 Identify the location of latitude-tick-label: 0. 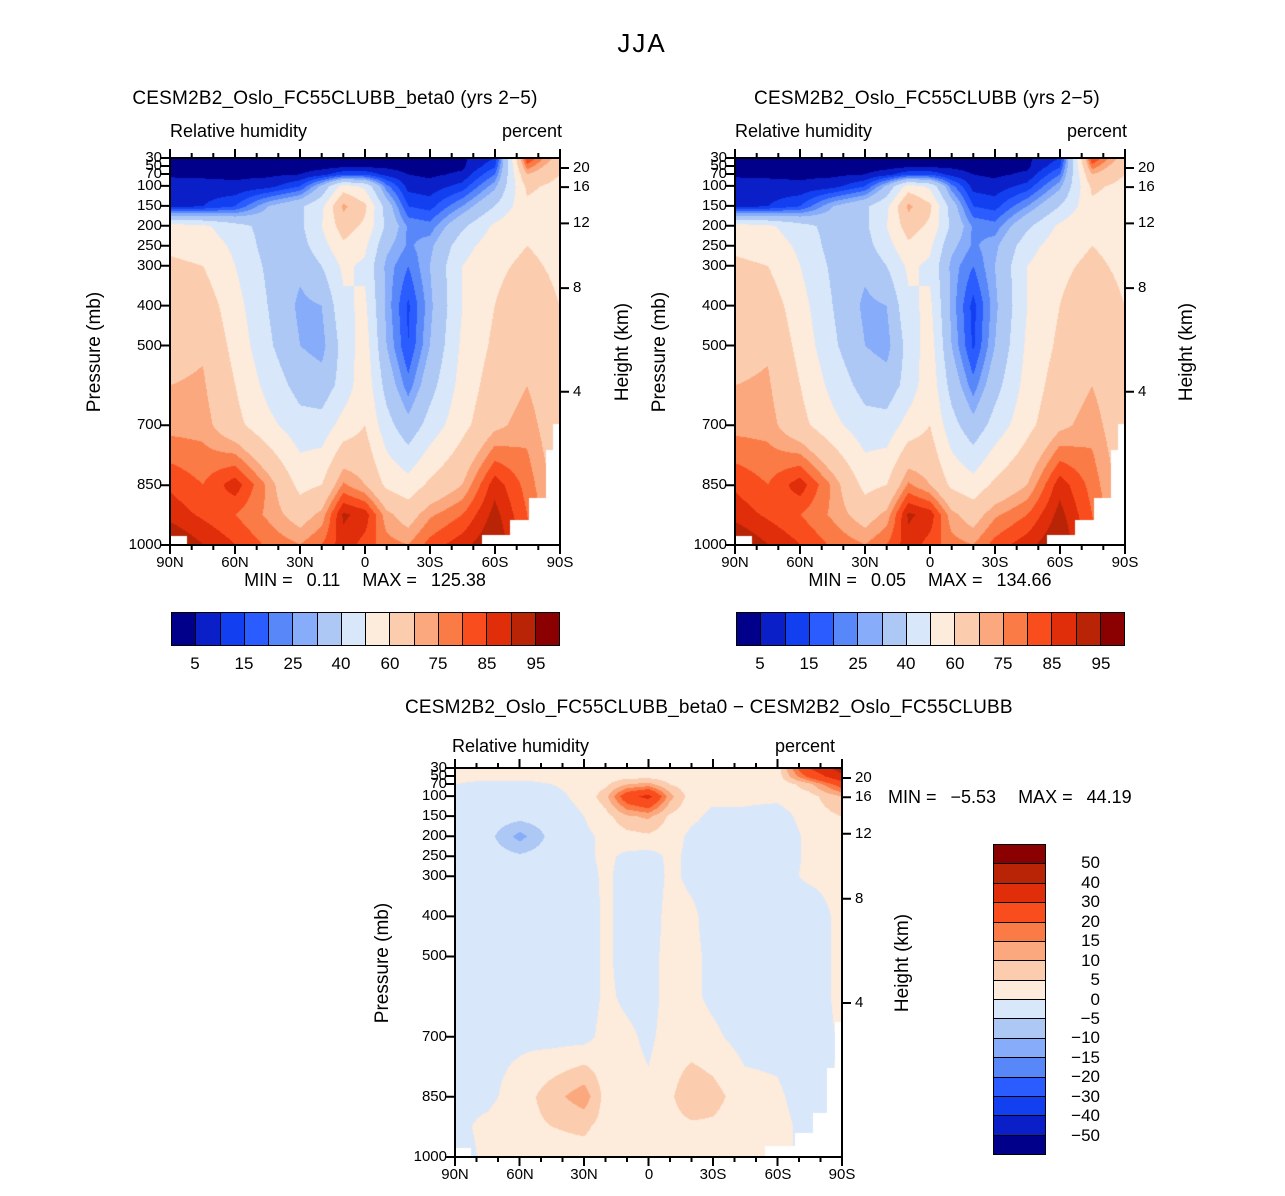
(649, 1174).